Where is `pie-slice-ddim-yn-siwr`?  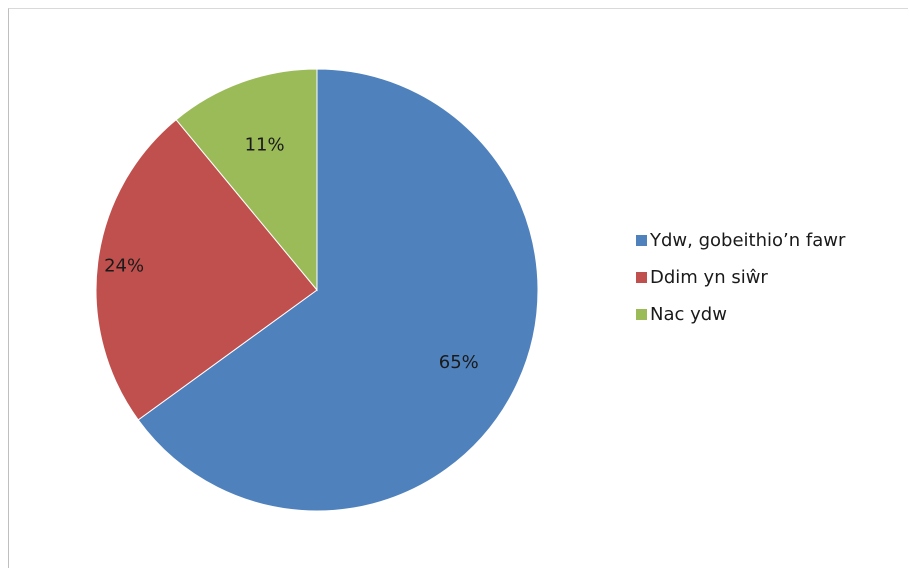
pie-slice-ddim-yn-siwr is located at coordinates (206, 270).